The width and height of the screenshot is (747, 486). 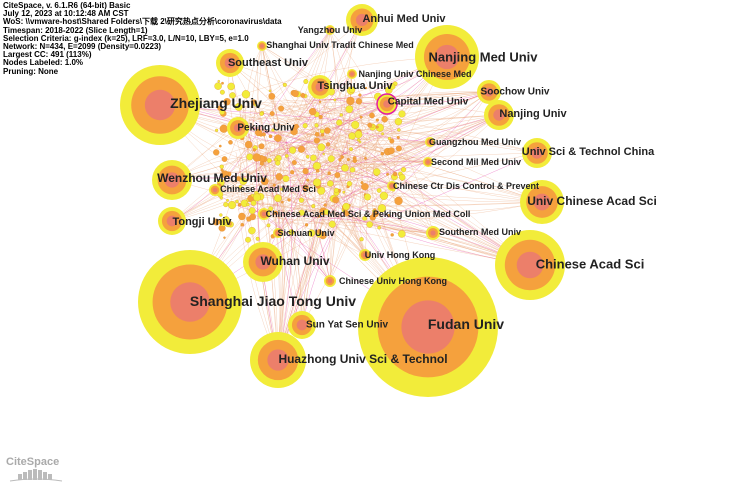 I want to click on node-label: Chinese Acad Med Sci, so click(x=268, y=189).